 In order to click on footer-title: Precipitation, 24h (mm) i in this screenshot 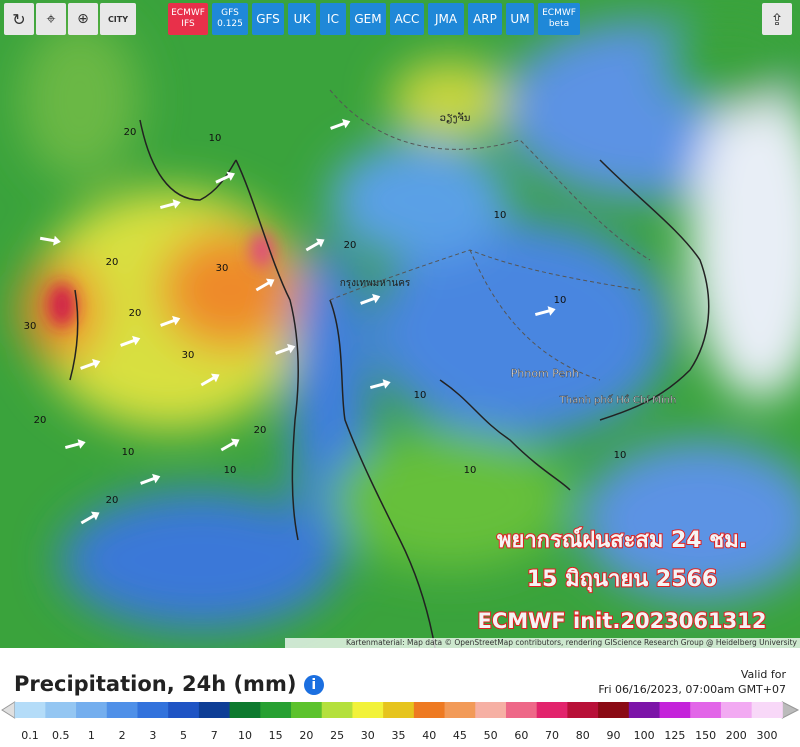, I will do `click(169, 684)`.